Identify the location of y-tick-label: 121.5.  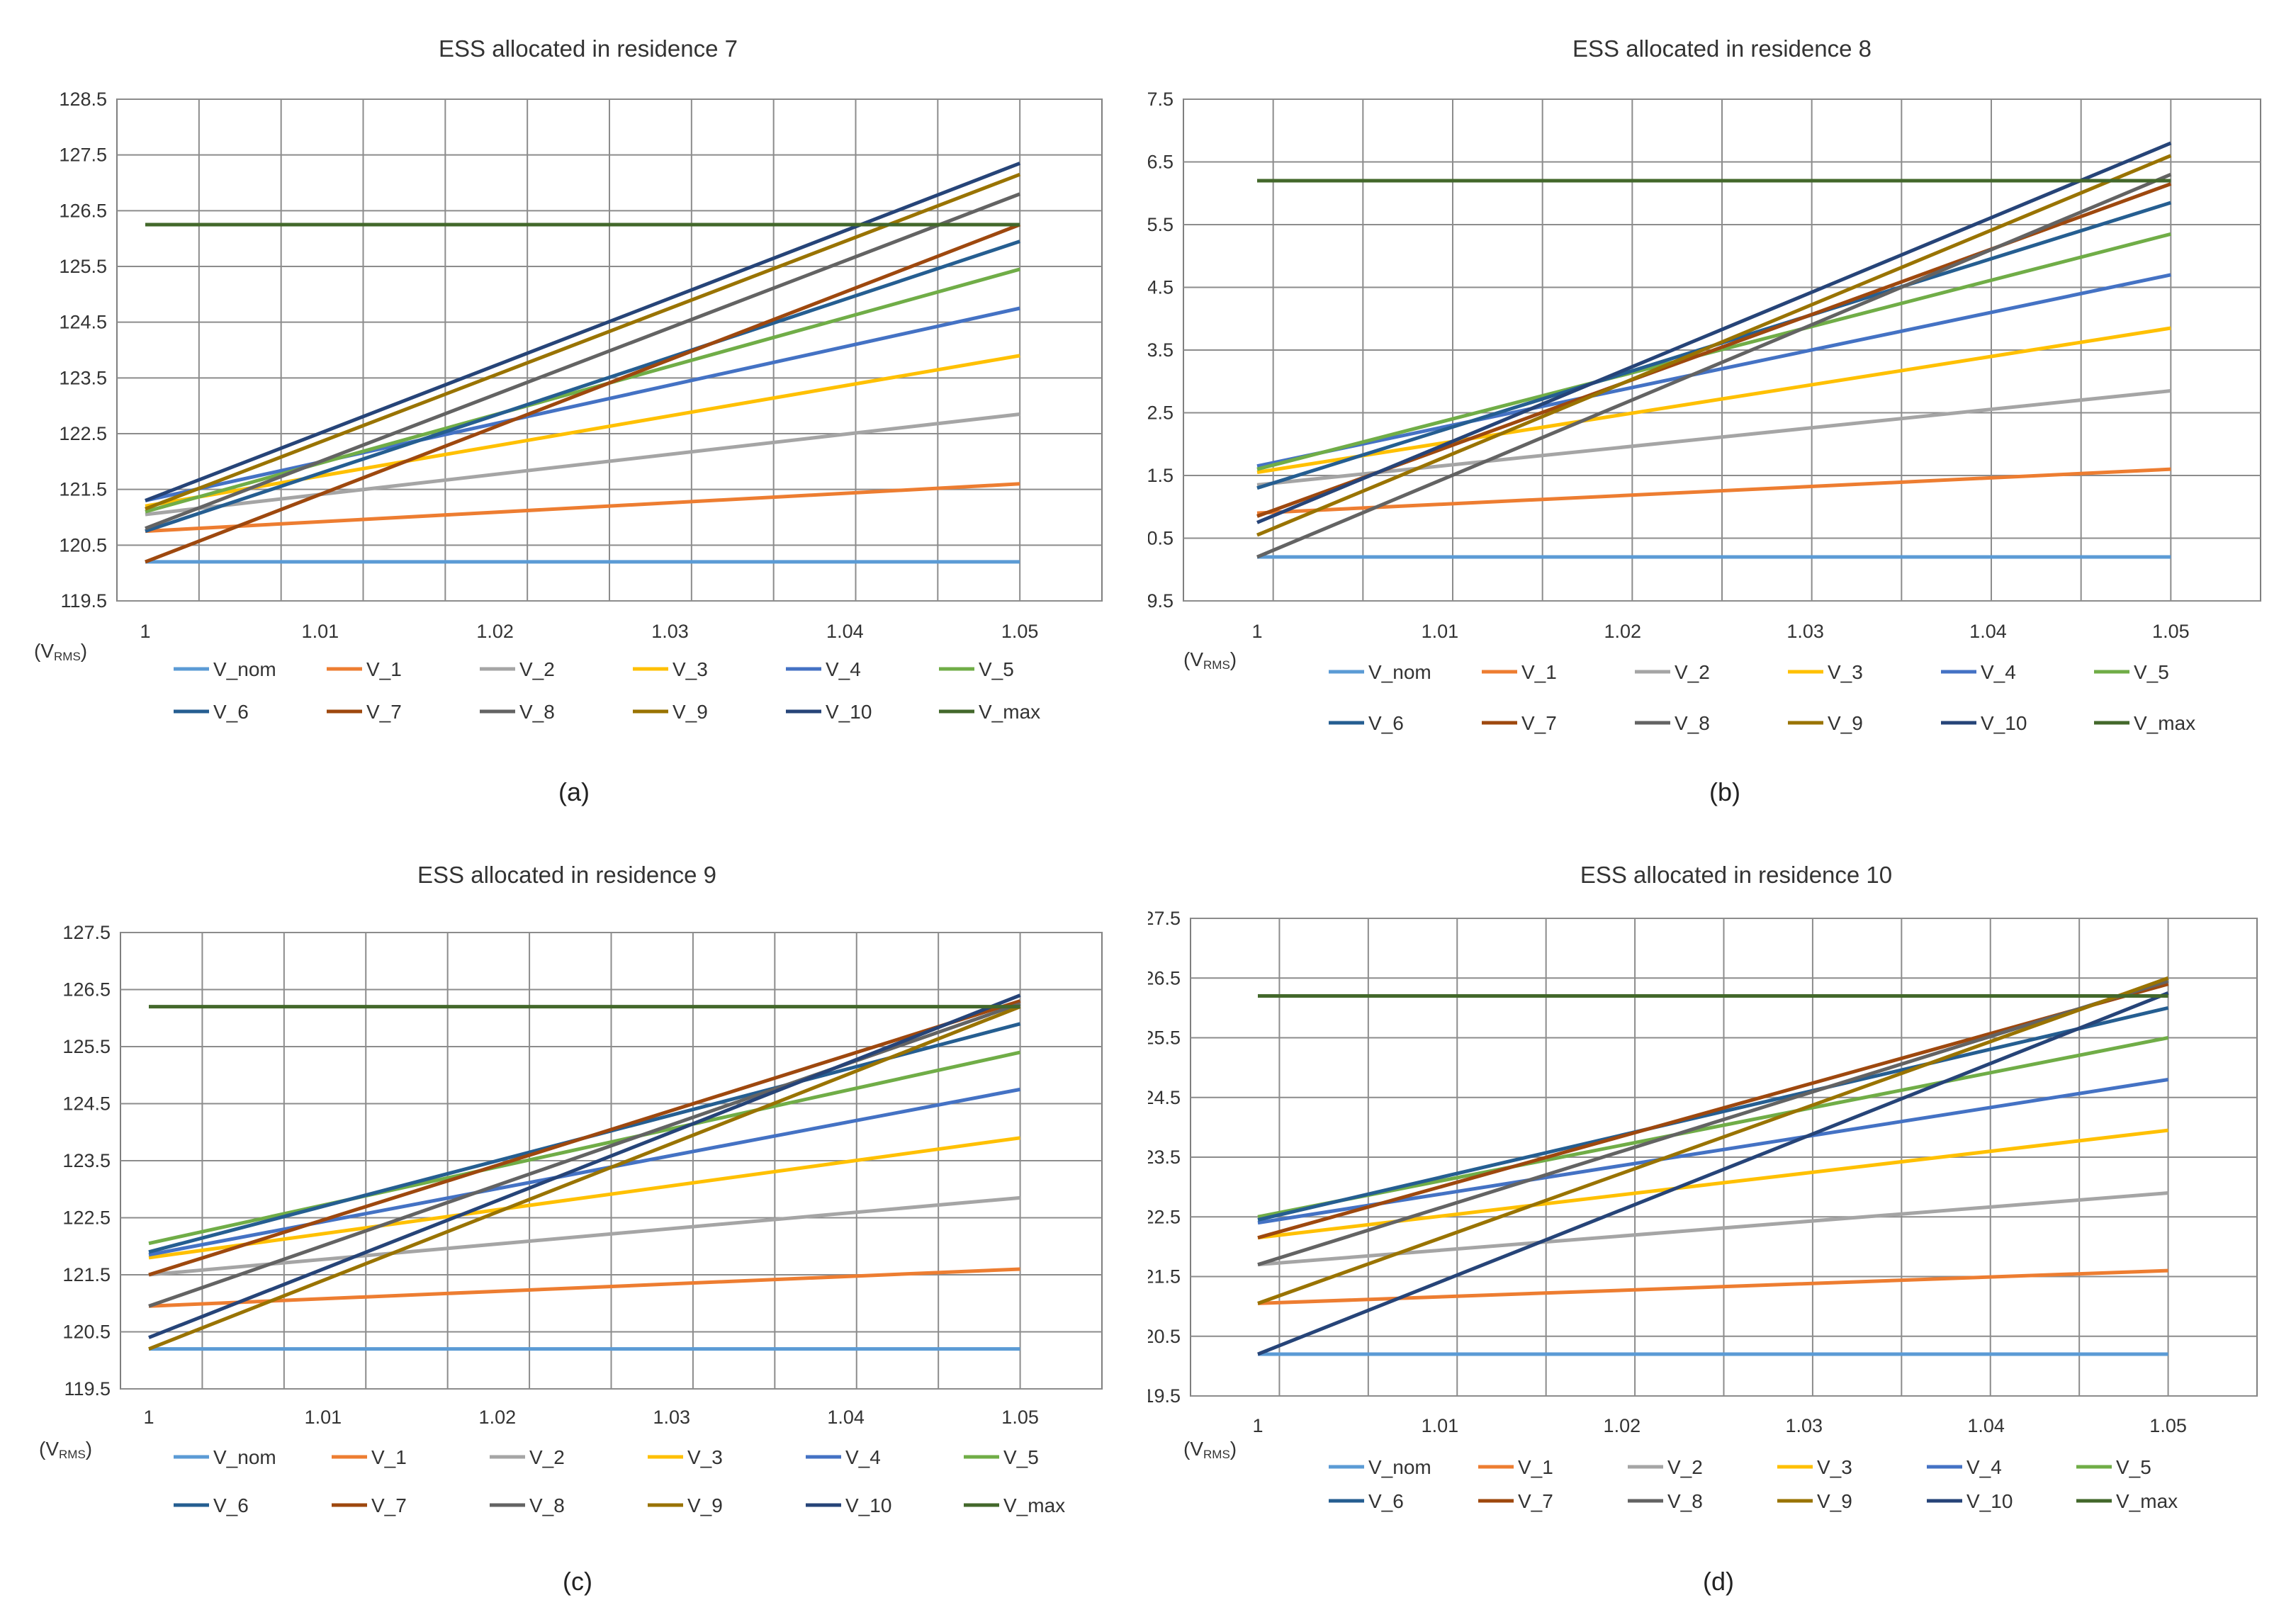
(1164, 1277).